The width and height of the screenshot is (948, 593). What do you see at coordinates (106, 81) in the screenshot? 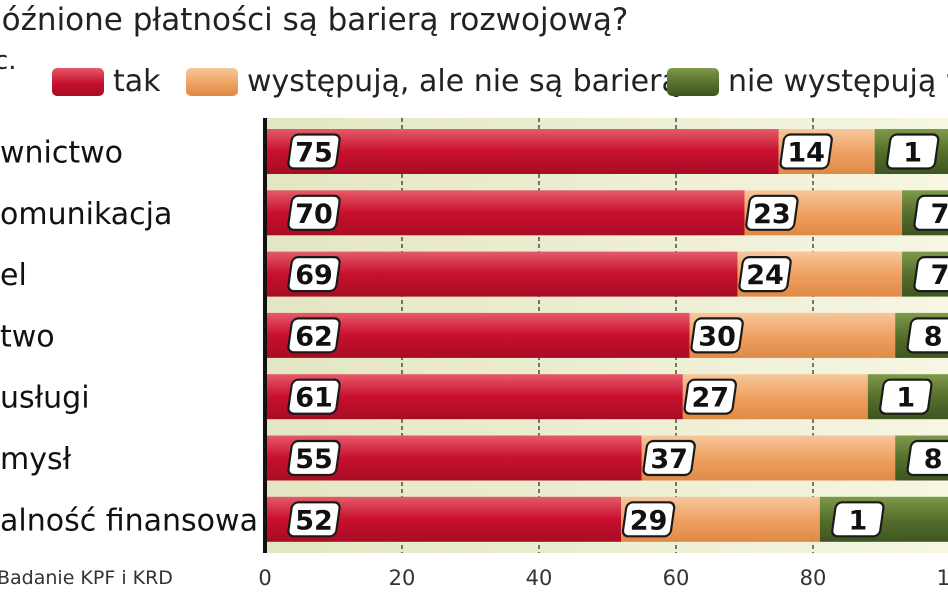
I see `legend-item-tak: tak` at bounding box center [106, 81].